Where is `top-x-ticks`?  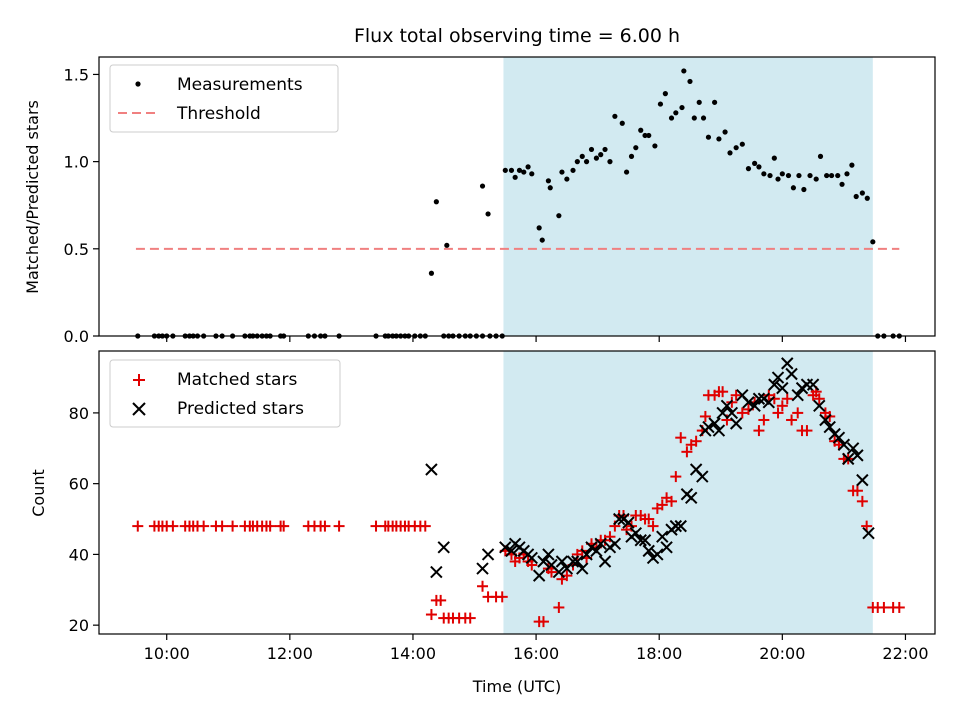
top-x-ticks is located at coordinates (536, 339).